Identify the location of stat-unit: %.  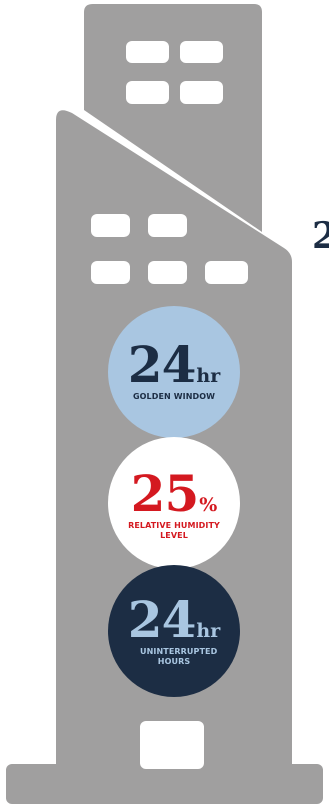
(208, 505).